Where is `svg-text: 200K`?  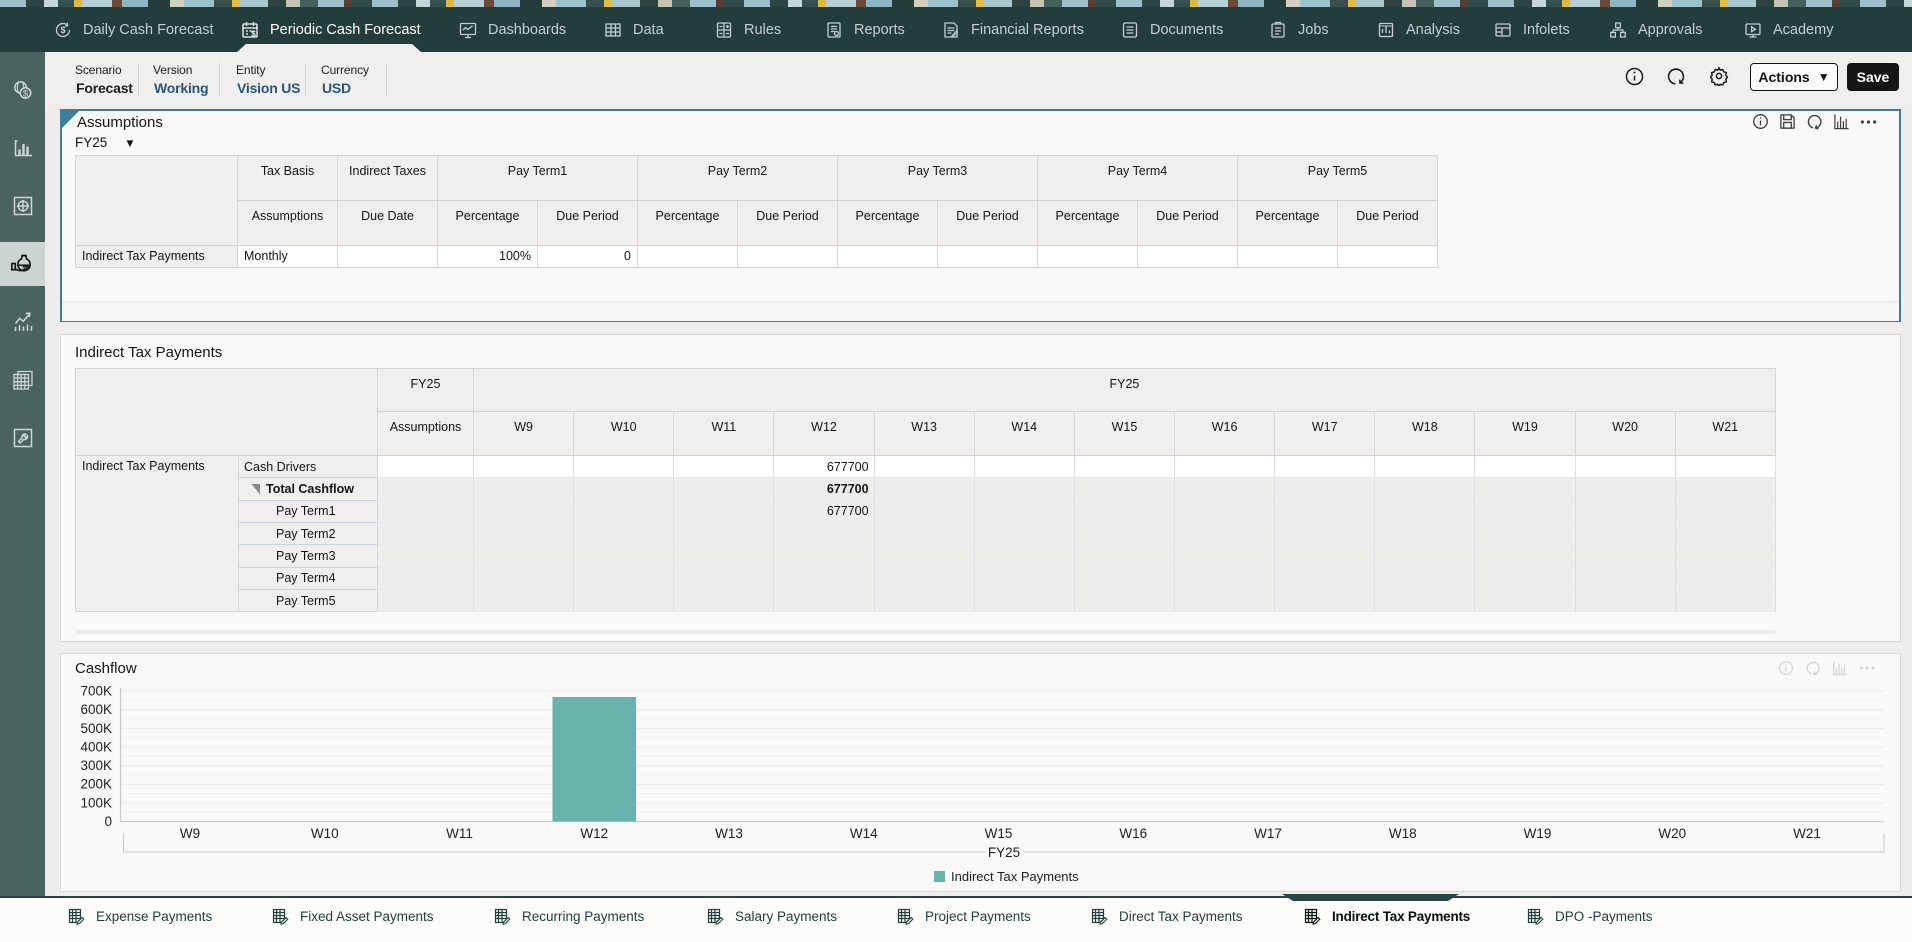 svg-text: 200K is located at coordinates (96, 784).